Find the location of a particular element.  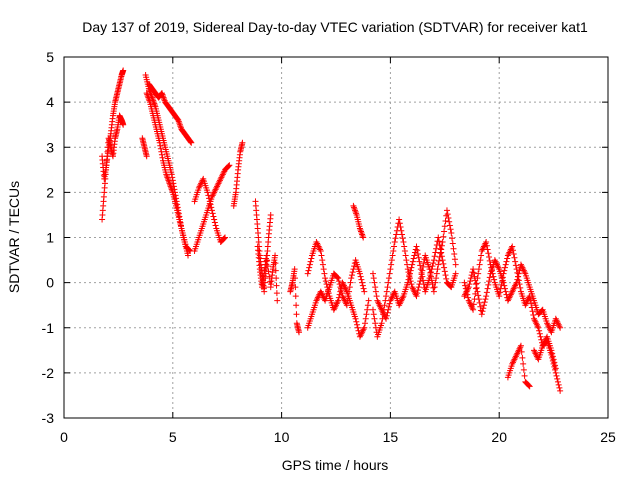

series-arc3b is located at coordinates (210, 210).